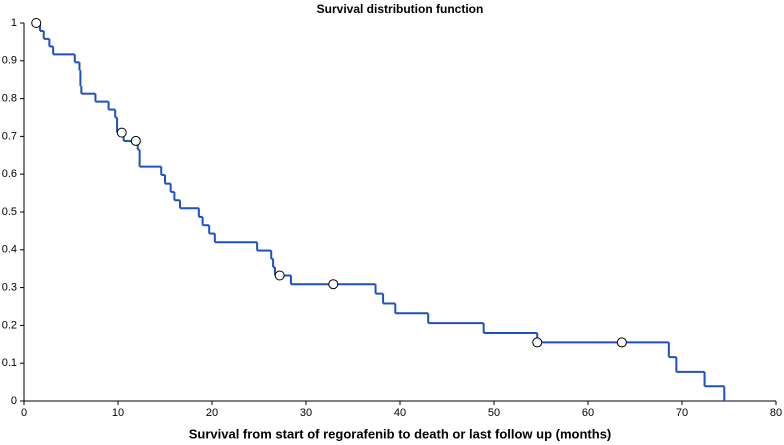  What do you see at coordinates (776, 413) in the screenshot?
I see `x-tick-label: 80` at bounding box center [776, 413].